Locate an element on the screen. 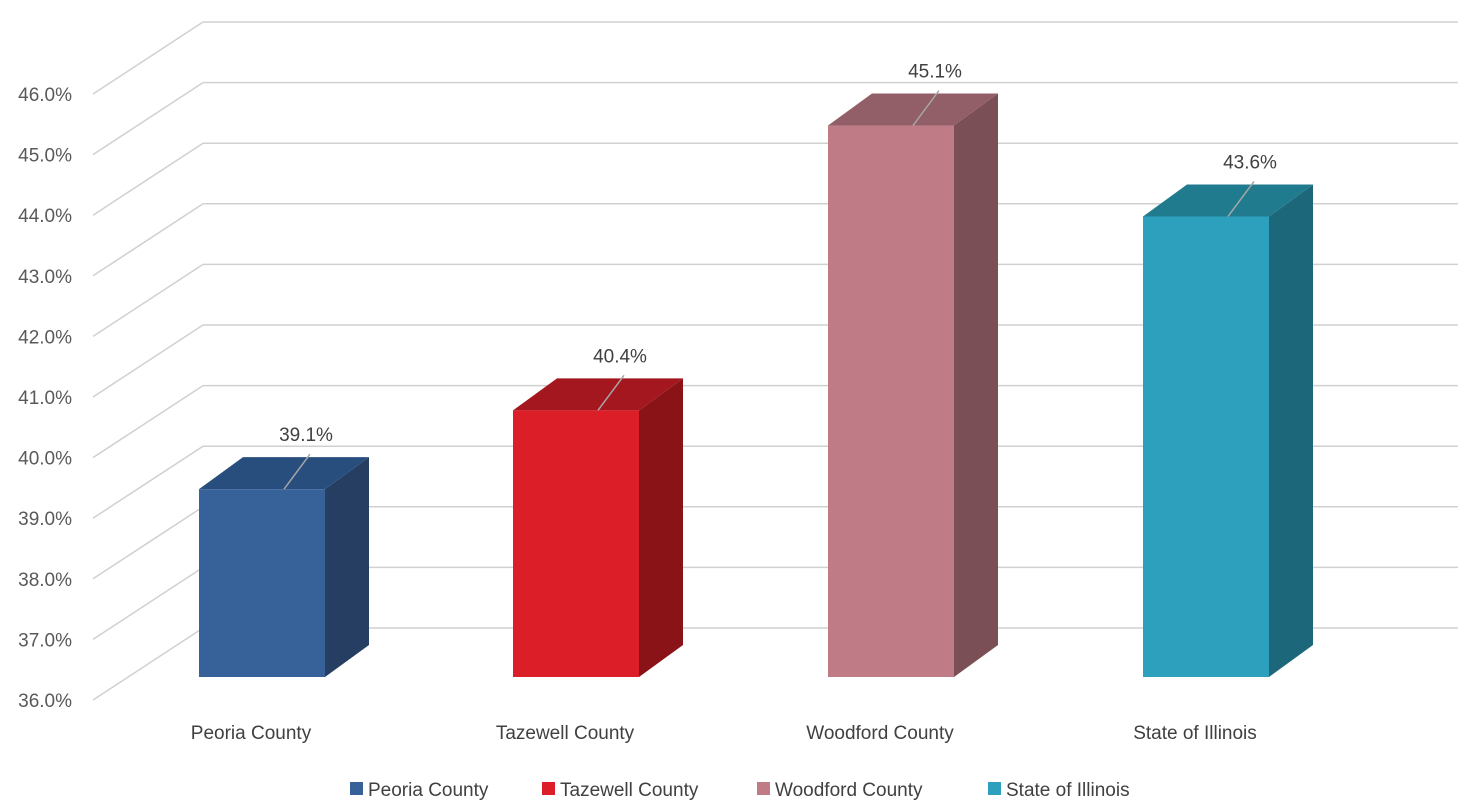  data-label: 45.1% is located at coordinates (935, 72).